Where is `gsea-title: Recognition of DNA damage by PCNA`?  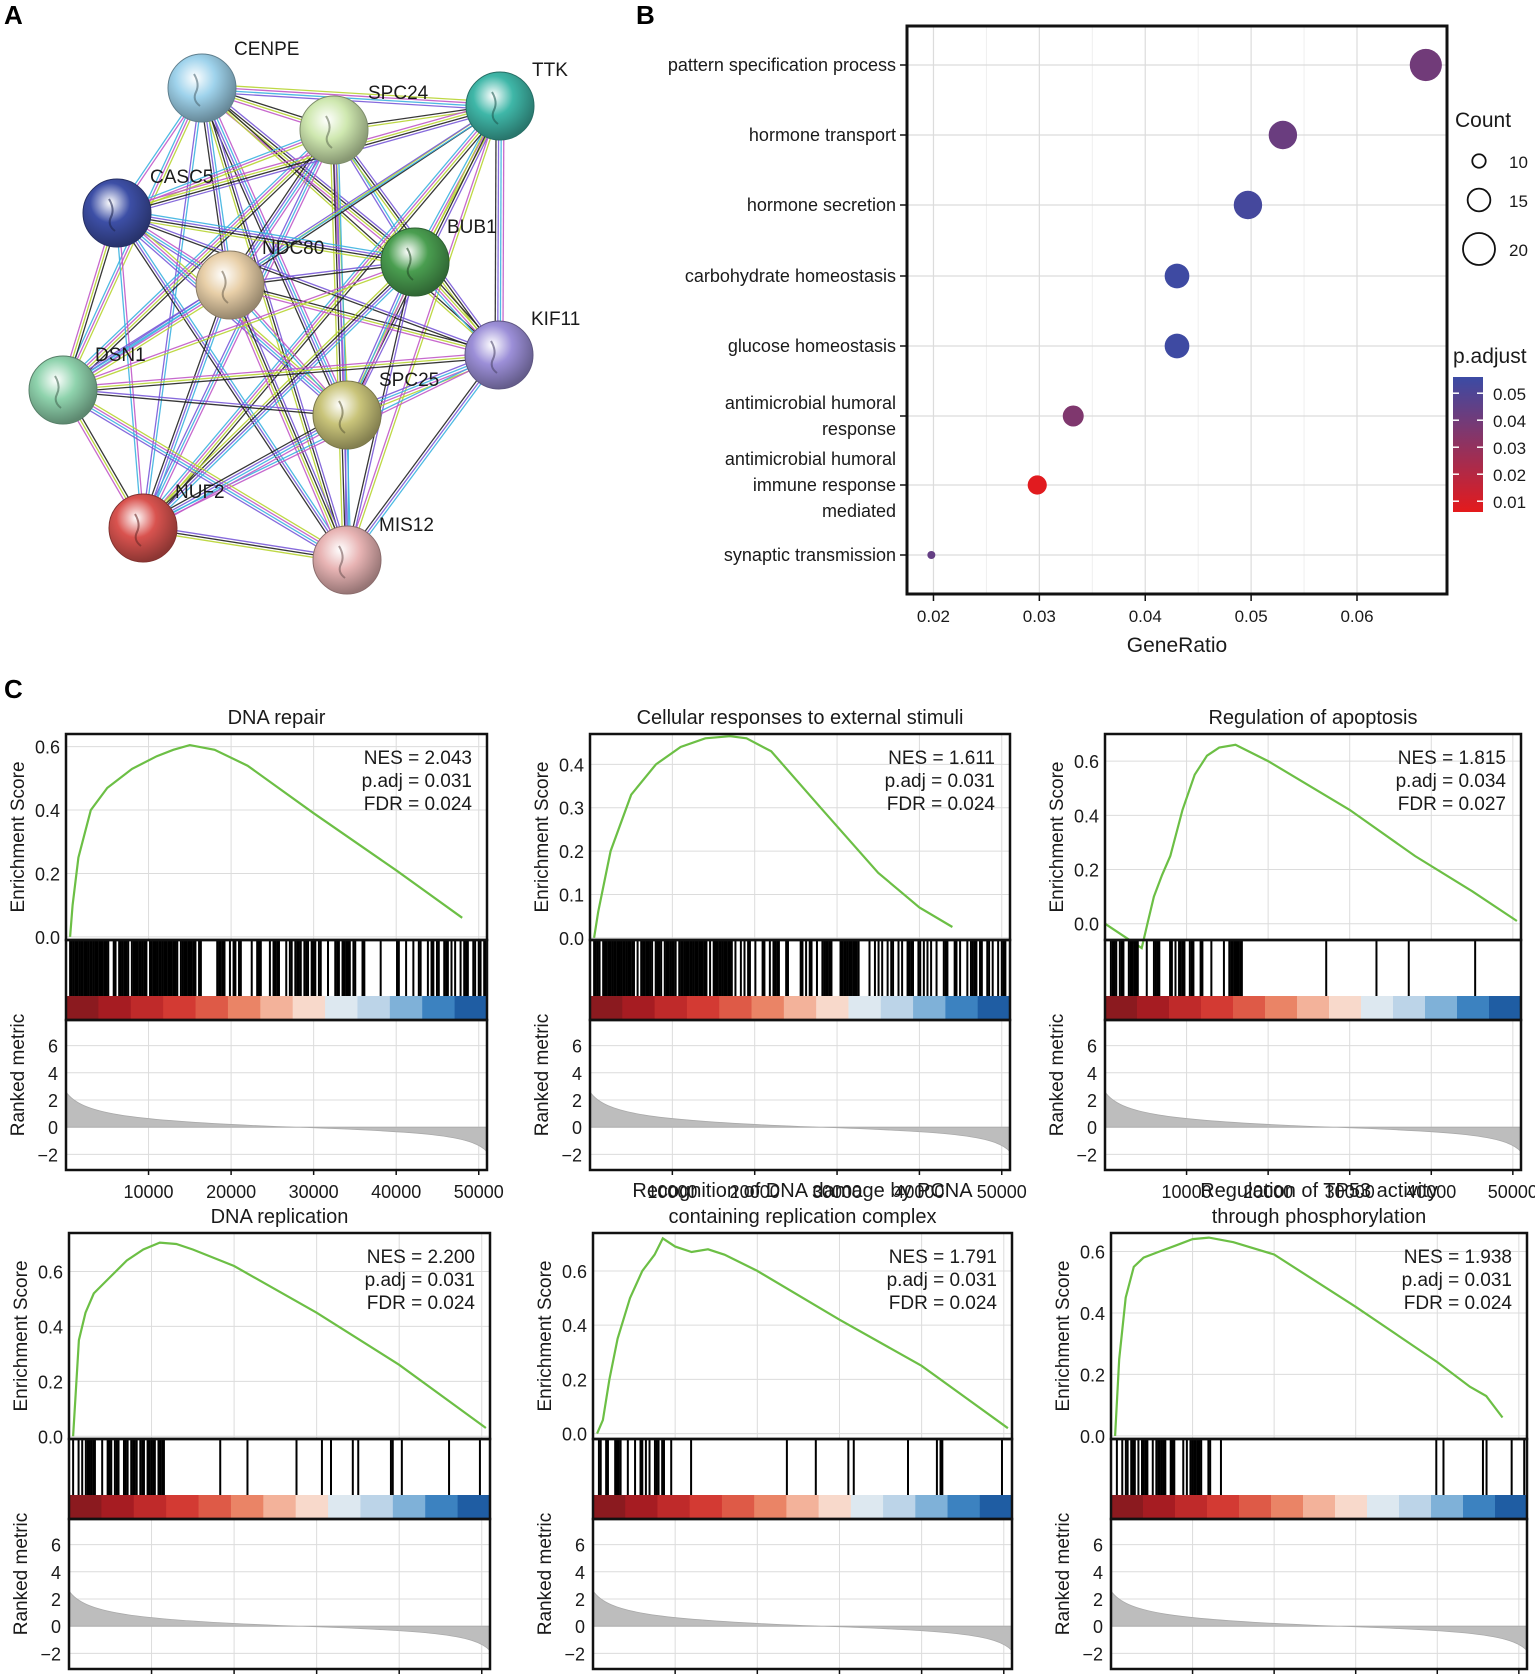
gsea-title: Recognition of DNA damage by PCNA is located at coordinates (802, 1191).